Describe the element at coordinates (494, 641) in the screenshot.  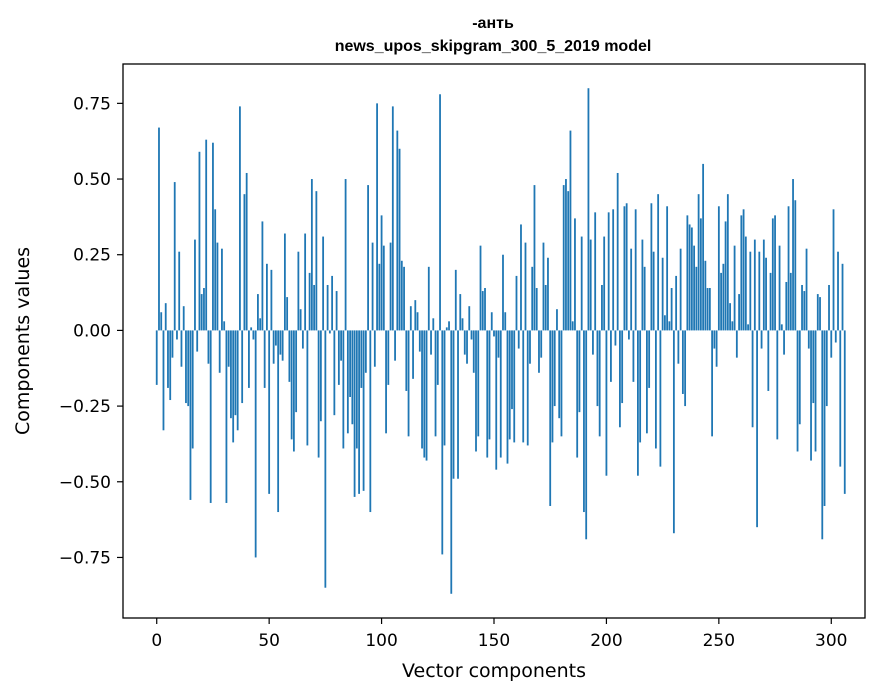
I see `x-tick-label-150: 150` at that location.